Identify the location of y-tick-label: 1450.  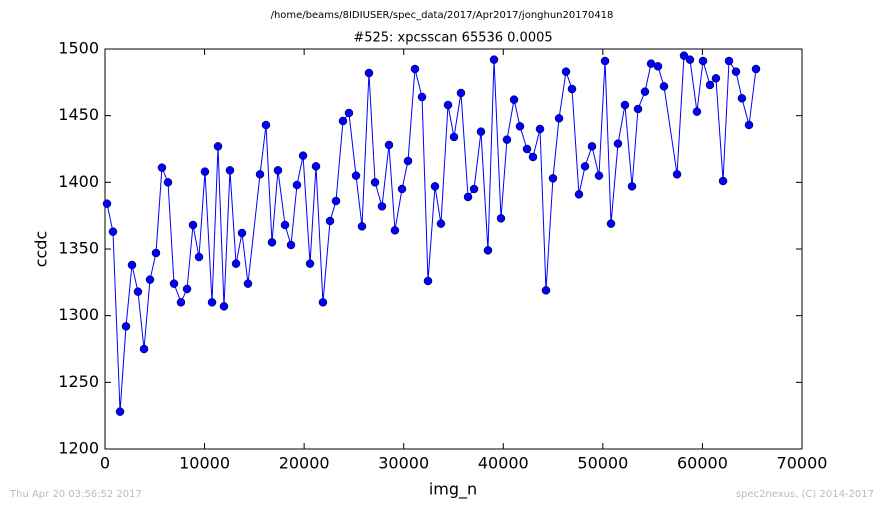
(78, 114).